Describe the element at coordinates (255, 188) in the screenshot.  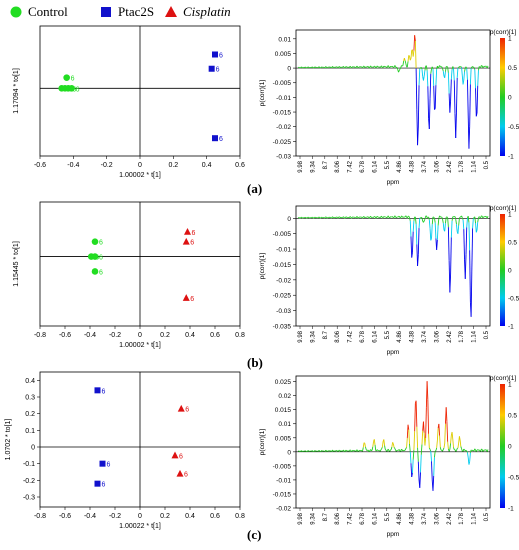
I see `panel-label: (a)` at that location.